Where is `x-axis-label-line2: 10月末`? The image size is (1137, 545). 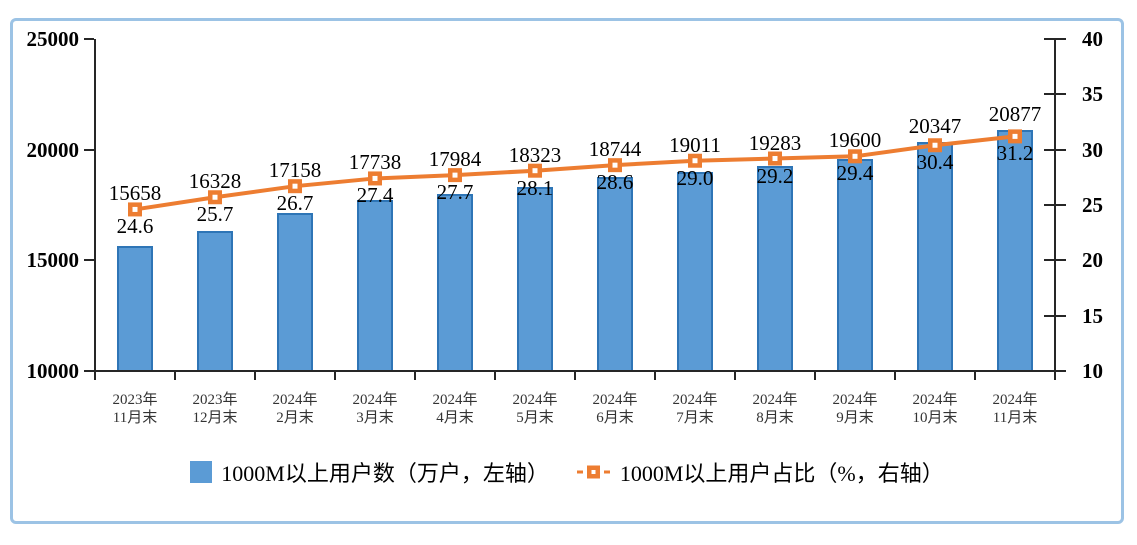
x-axis-label-line2: 10月末 is located at coordinates (935, 418).